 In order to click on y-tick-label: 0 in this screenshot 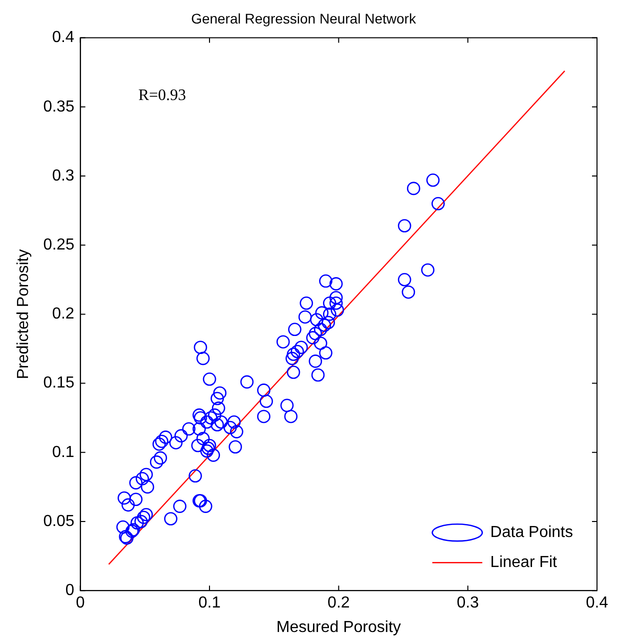, I will do `click(69, 591)`.